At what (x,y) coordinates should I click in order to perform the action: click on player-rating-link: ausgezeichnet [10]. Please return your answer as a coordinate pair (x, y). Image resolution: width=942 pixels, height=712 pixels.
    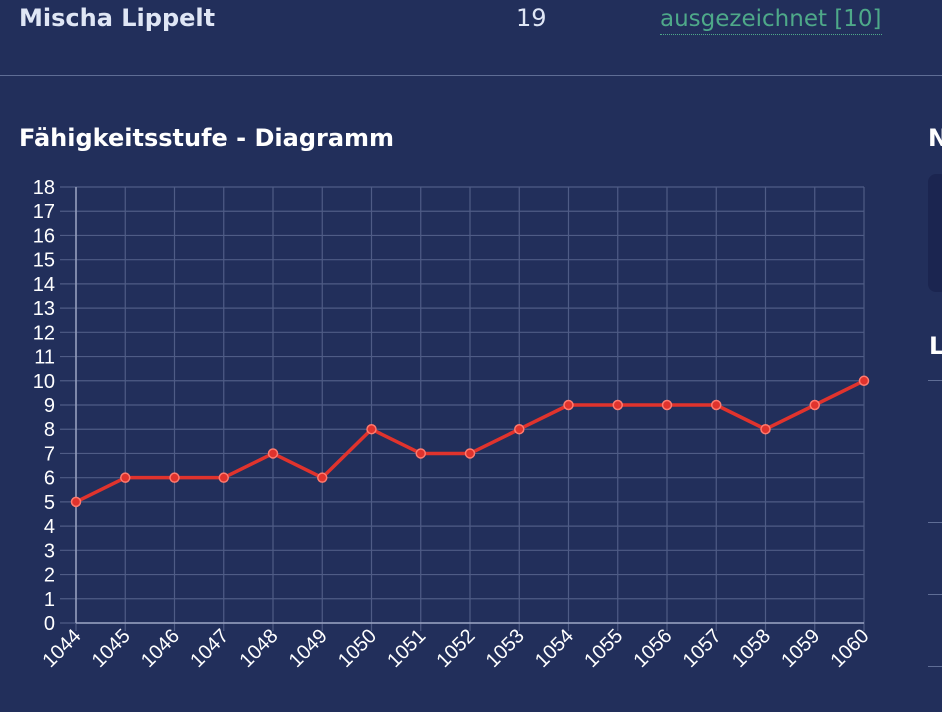
    Looking at the image, I should click on (771, 19).